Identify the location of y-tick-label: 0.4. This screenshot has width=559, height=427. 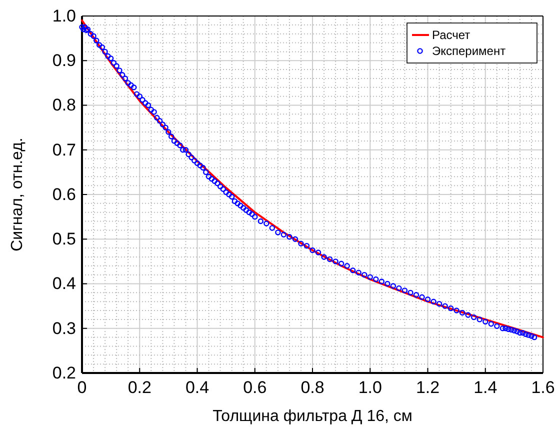
(64, 284).